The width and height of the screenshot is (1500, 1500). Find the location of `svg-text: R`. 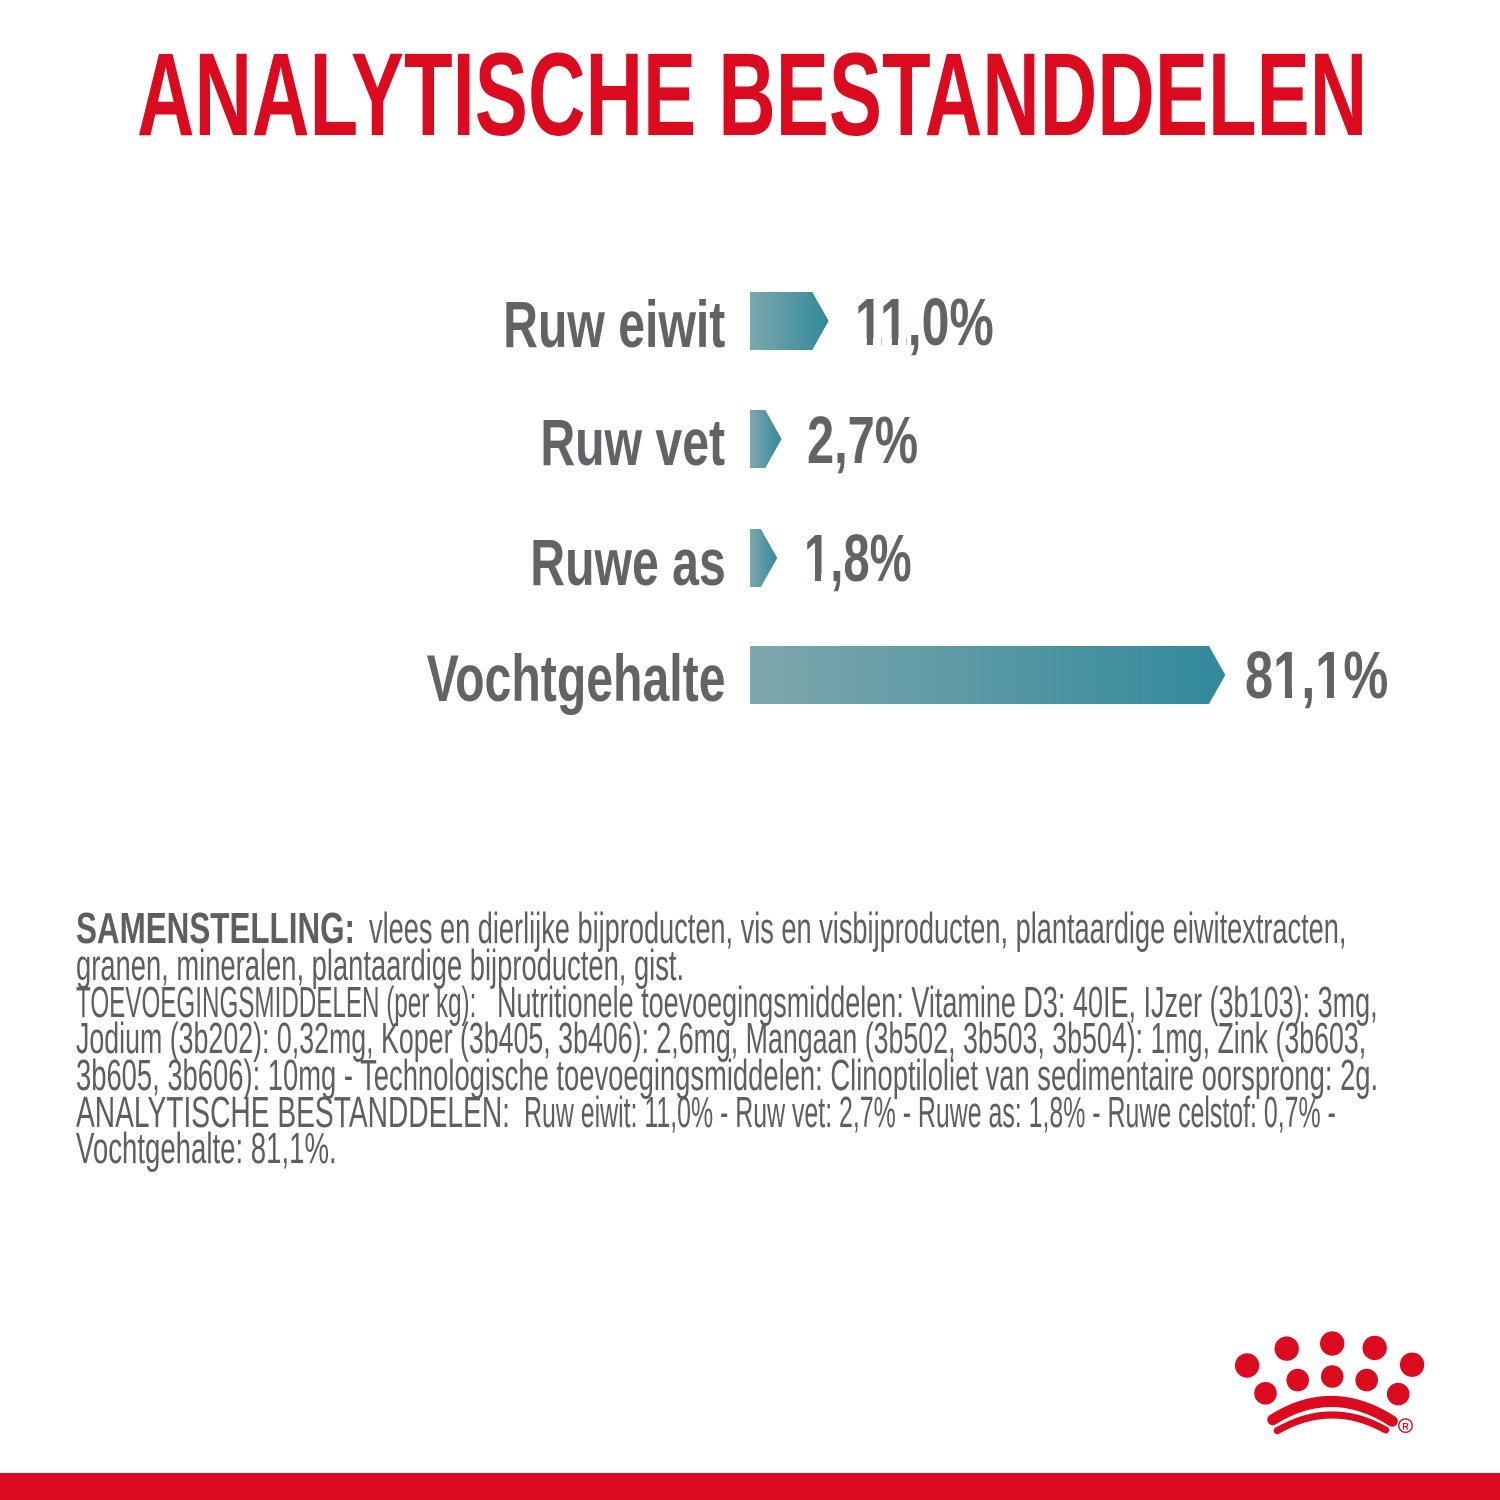

svg-text: R is located at coordinates (1405, 1426).